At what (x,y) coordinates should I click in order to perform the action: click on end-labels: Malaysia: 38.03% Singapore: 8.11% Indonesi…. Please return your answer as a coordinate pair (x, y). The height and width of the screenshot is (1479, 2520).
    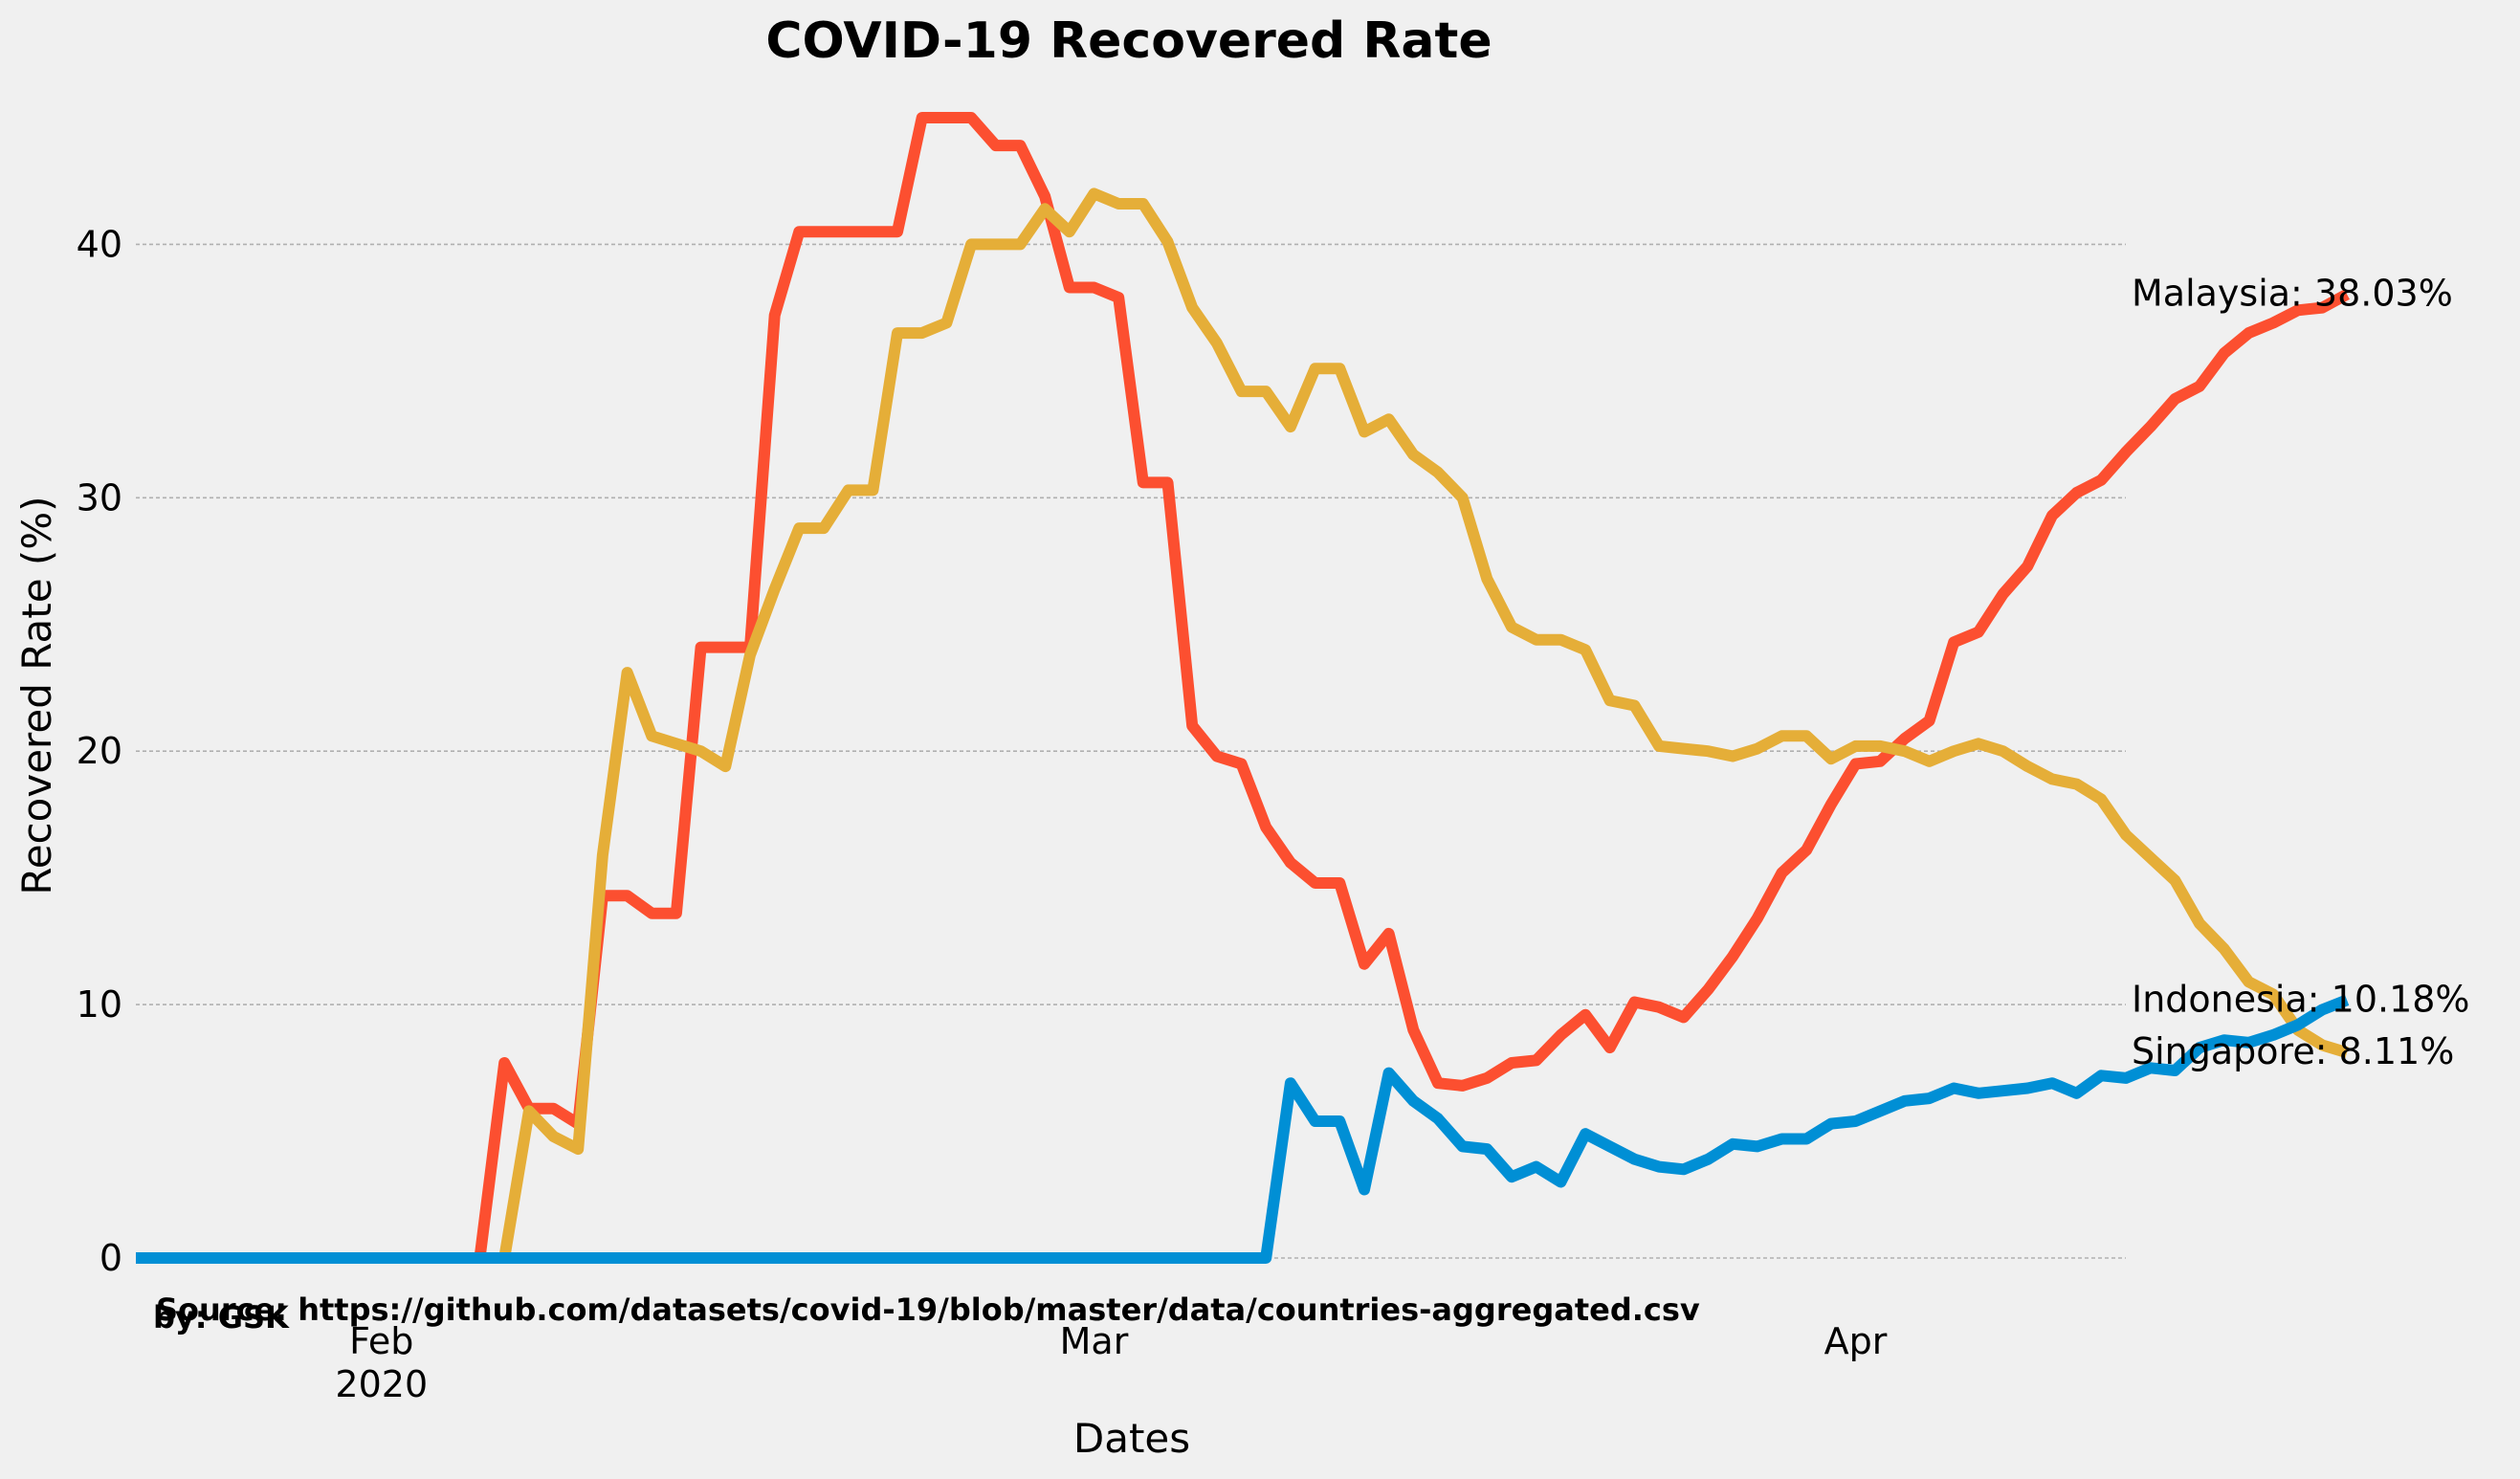
    Looking at the image, I should click on (2301, 673).